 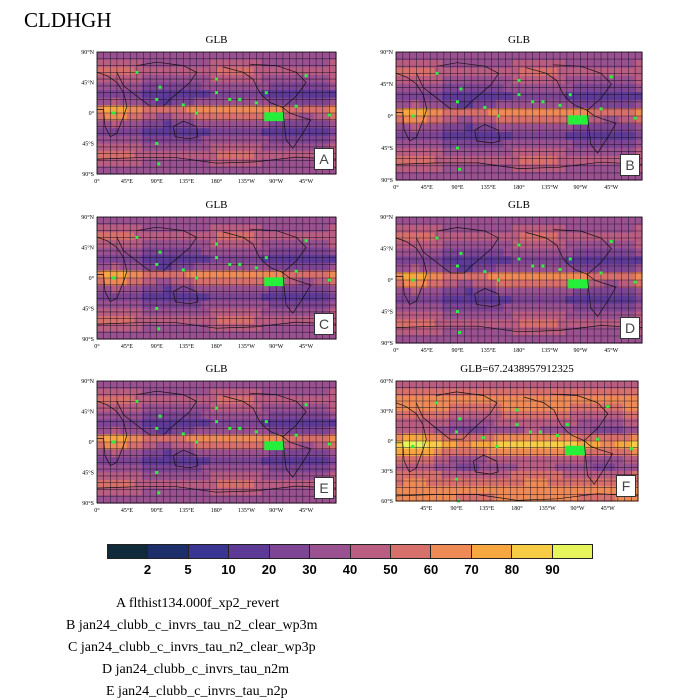 I want to click on panel-title: GLB=67.2438957912325, so click(x=517, y=369).